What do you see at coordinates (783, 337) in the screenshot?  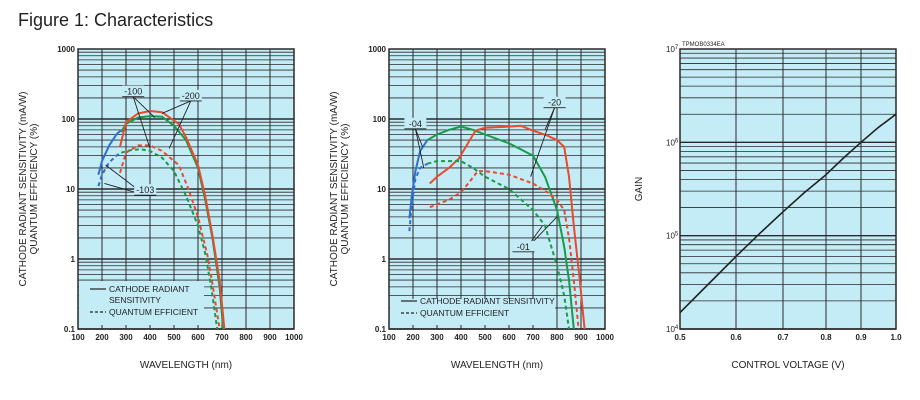 I see `x-tick-label: 0.7` at bounding box center [783, 337].